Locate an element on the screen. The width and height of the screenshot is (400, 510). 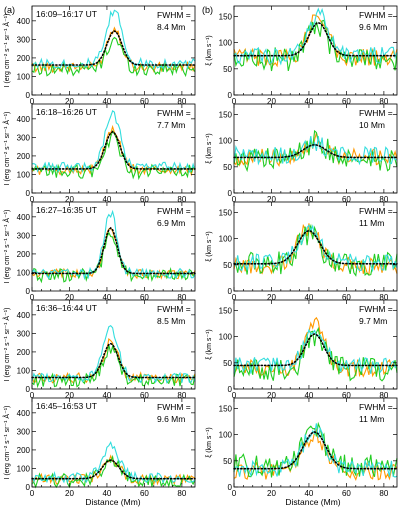
y-axis-label: I (erg cm⁻² s⁻¹ sr⁻¹ Å⁻¹) is located at coordinates (6, 345).